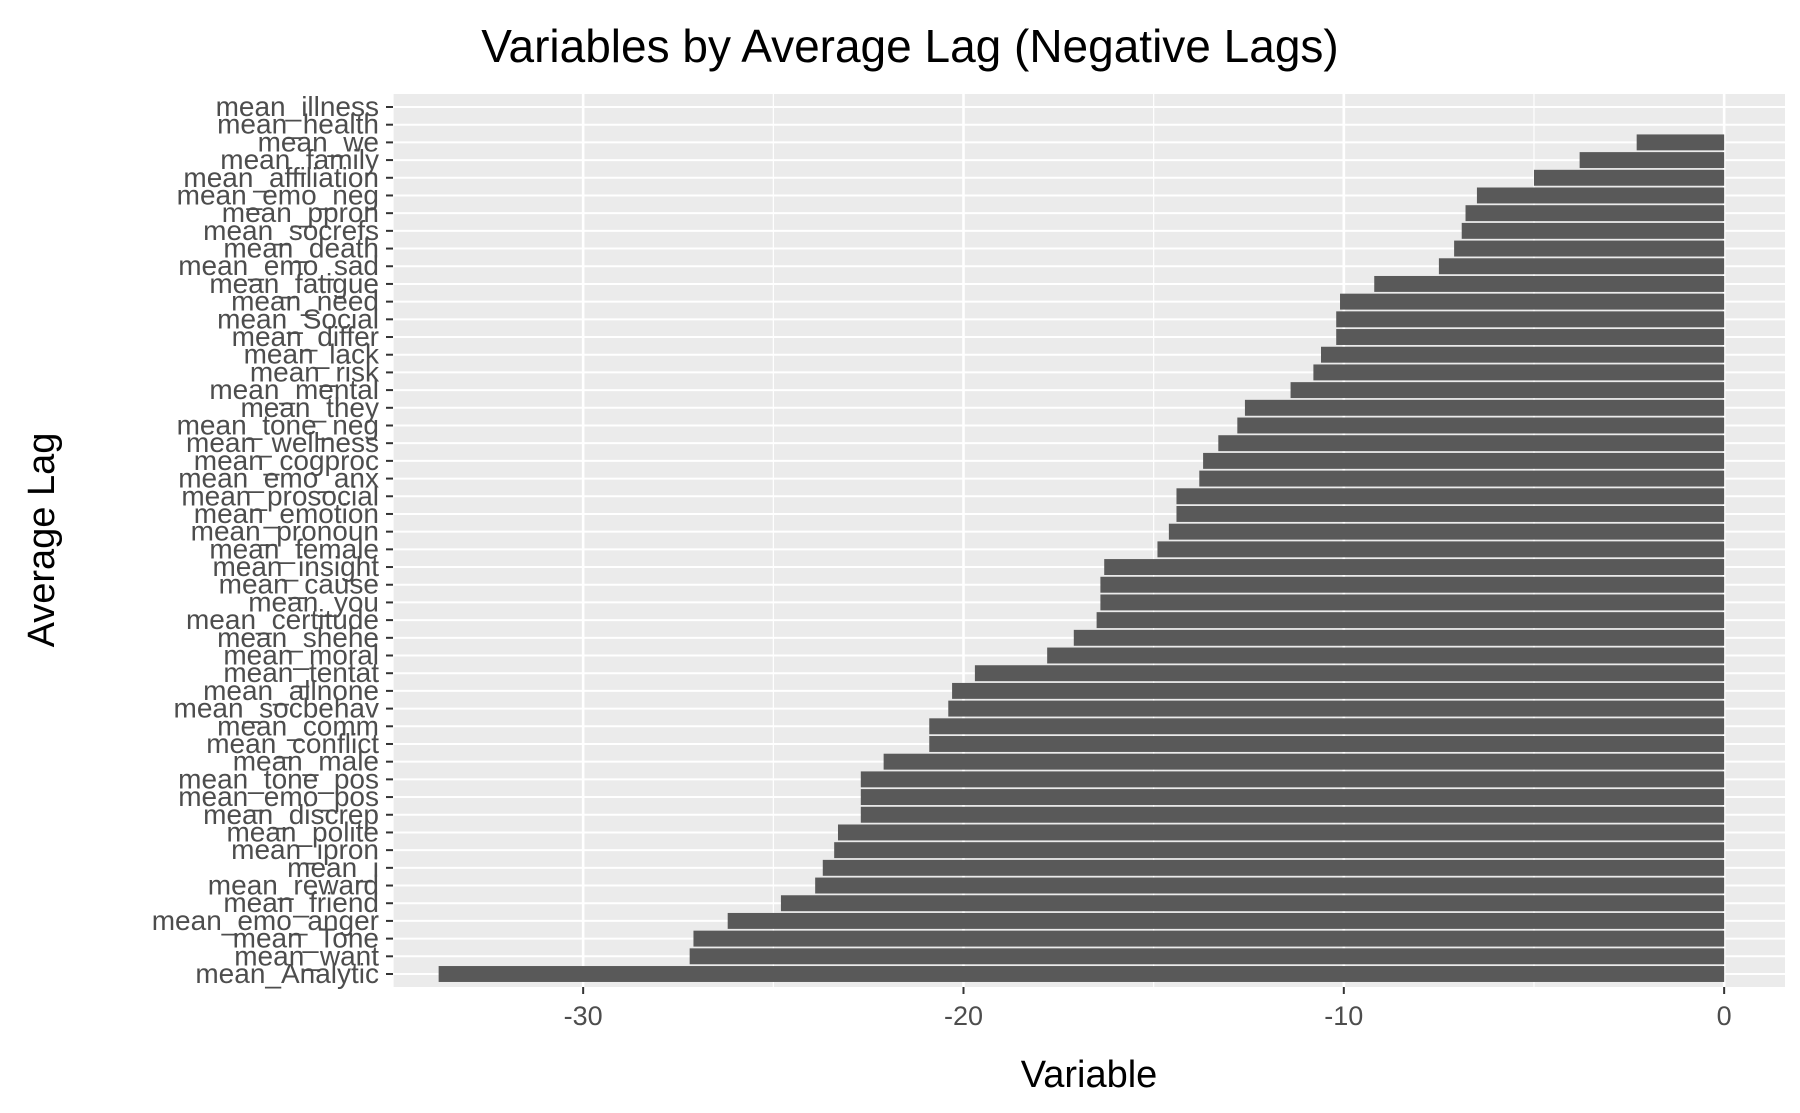 This screenshot has width=1800, height=1113. I want to click on y-tick-label: mean_health, so click(298, 124).